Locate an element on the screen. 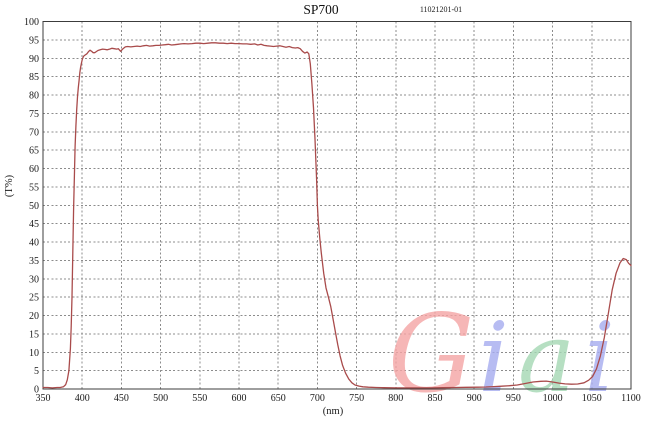 The image size is (664, 424). x-tick-label: 900 is located at coordinates (474, 398).